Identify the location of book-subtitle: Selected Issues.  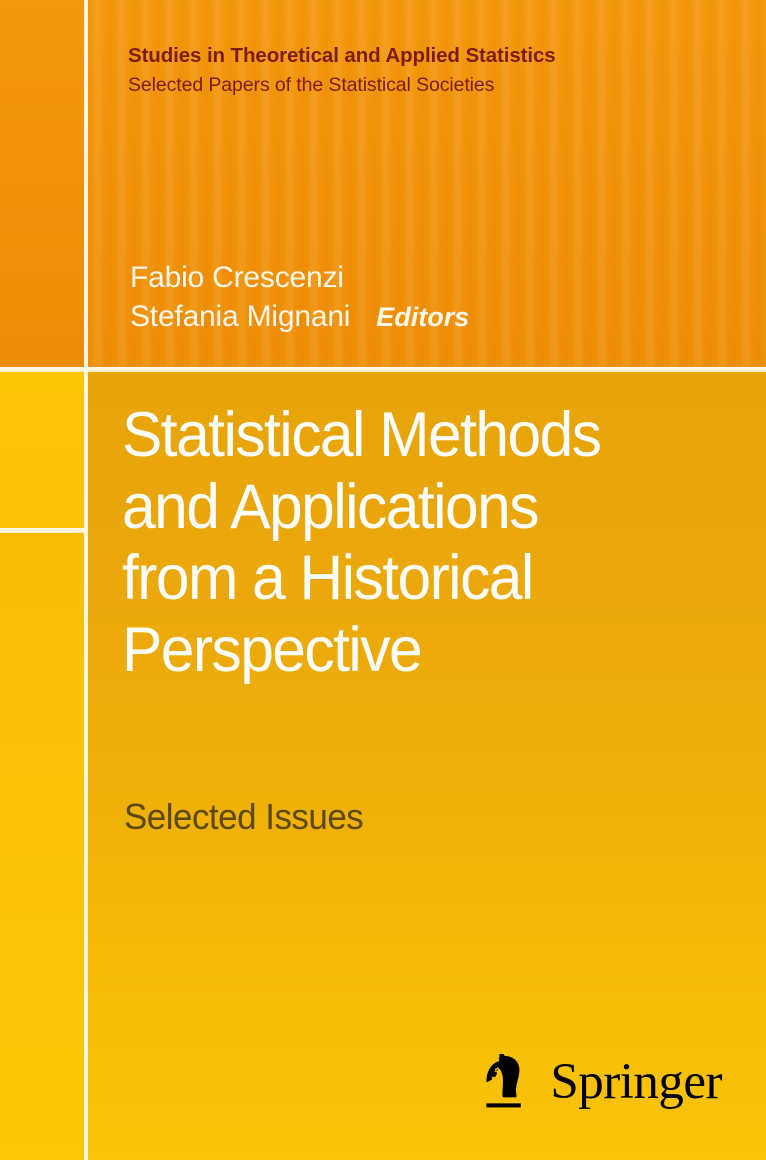
(244, 816).